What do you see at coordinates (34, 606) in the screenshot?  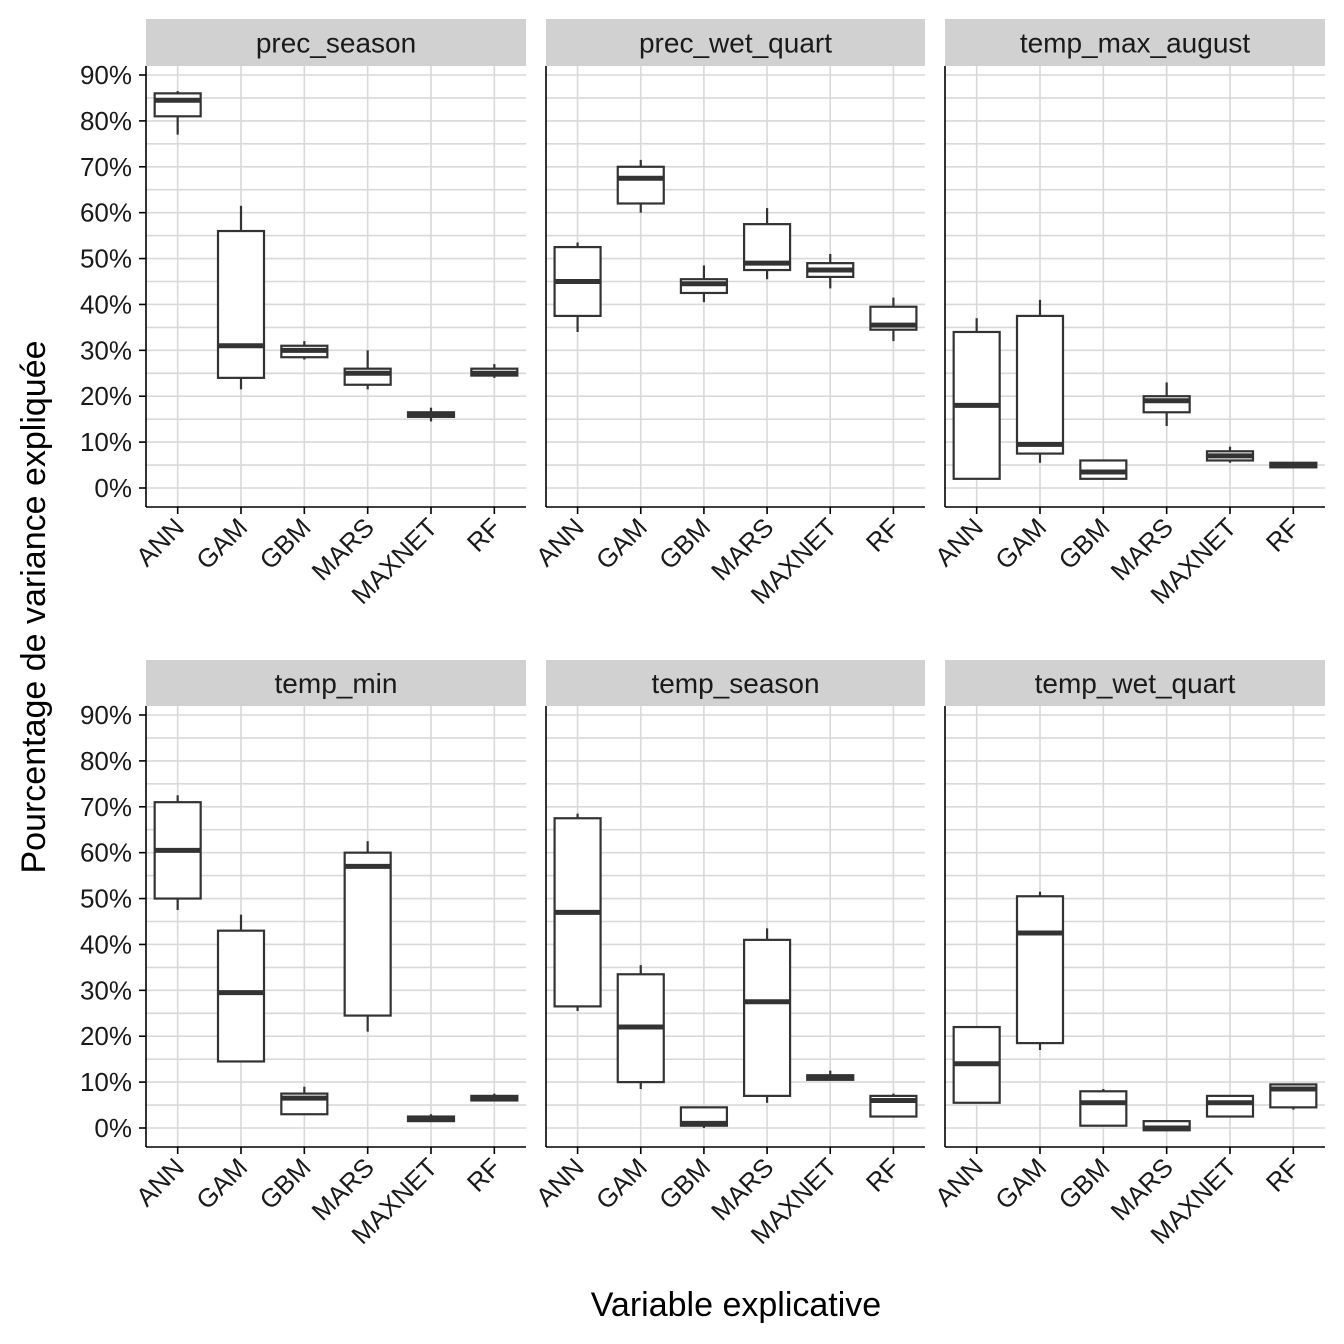 I see `y-axis-title: Pourcentage de variance expliquée` at bounding box center [34, 606].